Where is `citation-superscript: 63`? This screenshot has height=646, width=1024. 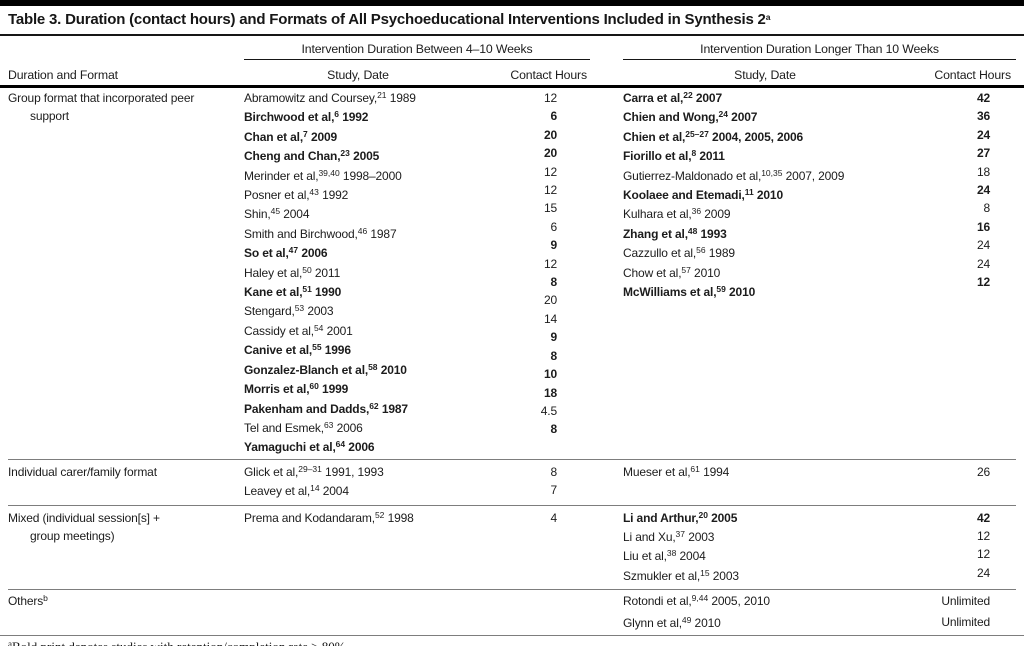
citation-superscript: 63 is located at coordinates (328, 424).